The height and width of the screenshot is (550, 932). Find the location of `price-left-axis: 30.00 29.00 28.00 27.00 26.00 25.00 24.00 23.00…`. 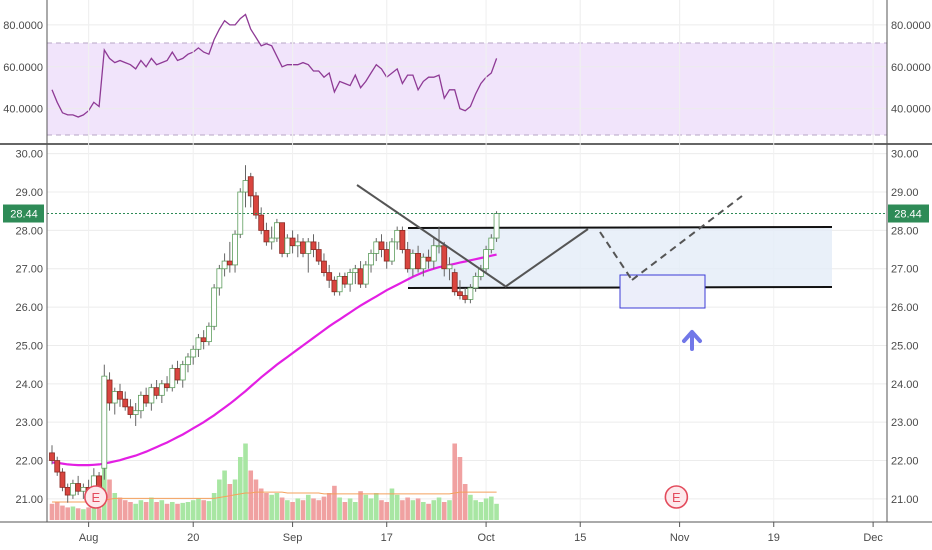

price-left-axis: 30.00 29.00 28.00 27.00 26.00 25.00 24.00 23.00… is located at coordinates (23, 327).